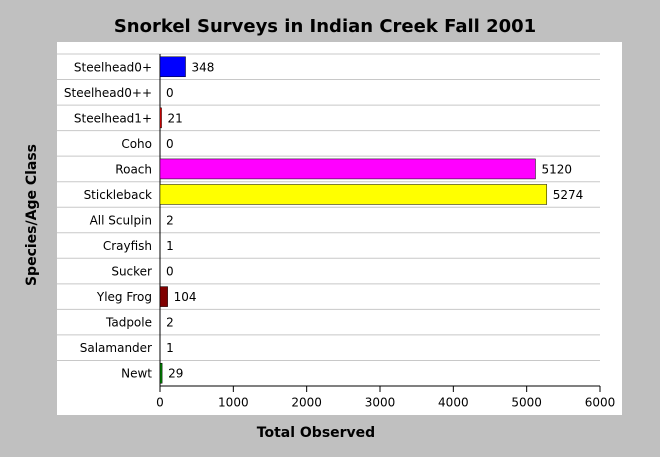 The width and height of the screenshot is (660, 457). I want to click on data-label: 29, so click(175, 374).